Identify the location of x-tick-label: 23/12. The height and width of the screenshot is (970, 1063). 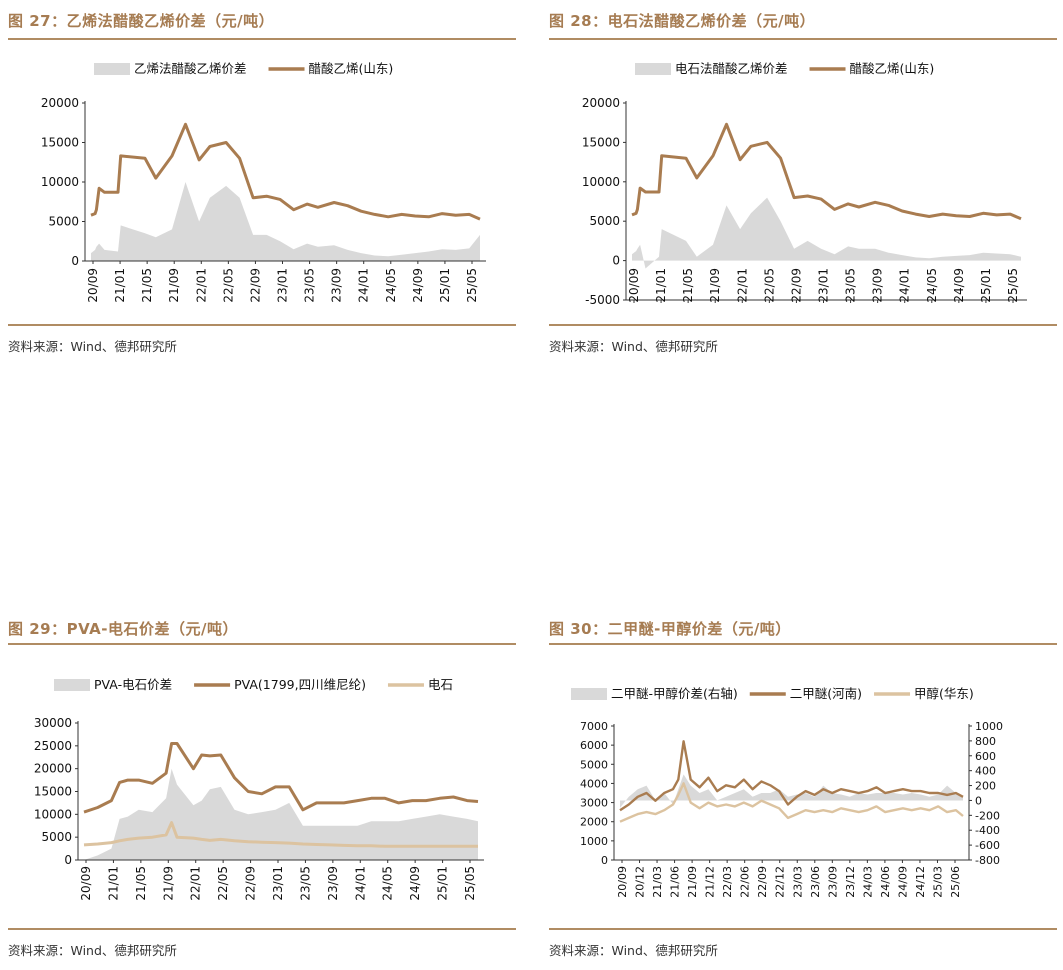
(850, 882).